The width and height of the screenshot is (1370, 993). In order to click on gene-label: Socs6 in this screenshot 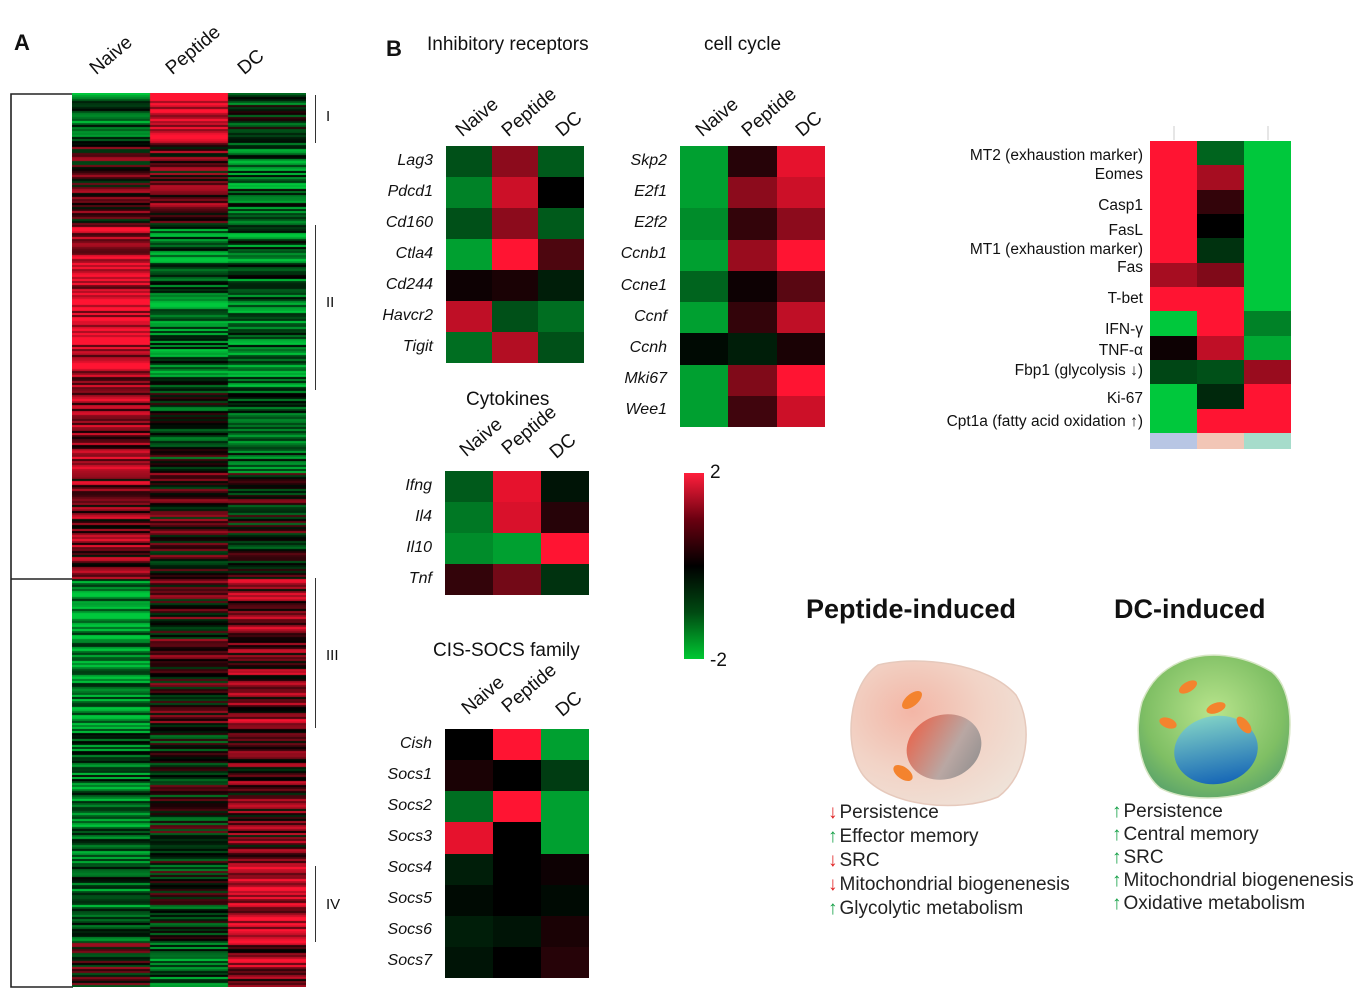, I will do `click(409, 930)`.